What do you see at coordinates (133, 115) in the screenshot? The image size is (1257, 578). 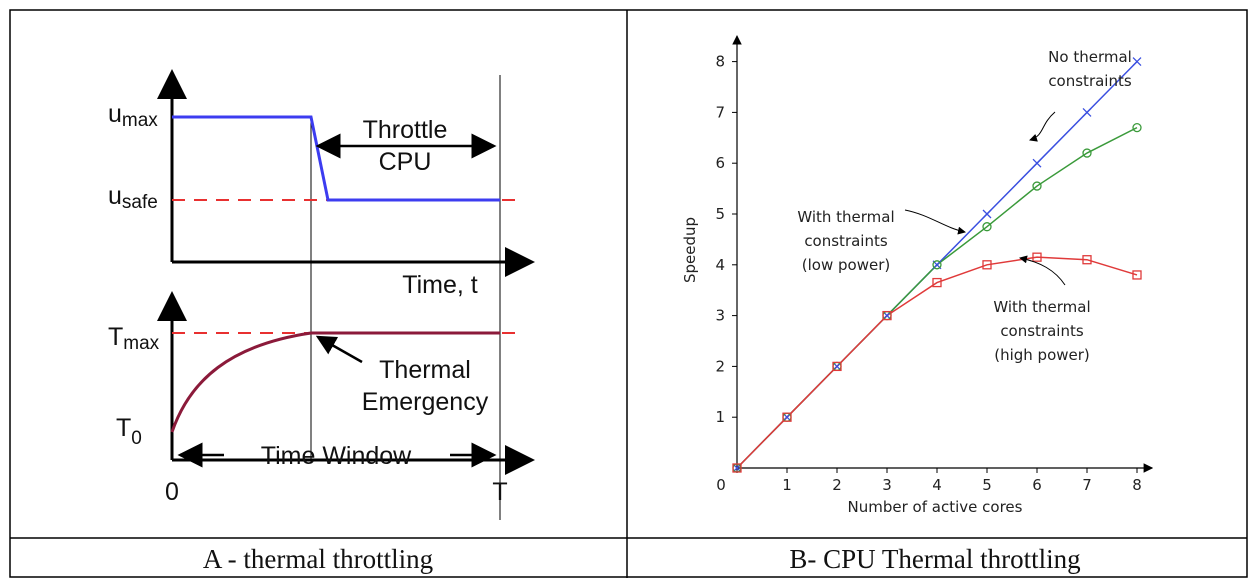 I see `label: umax` at bounding box center [133, 115].